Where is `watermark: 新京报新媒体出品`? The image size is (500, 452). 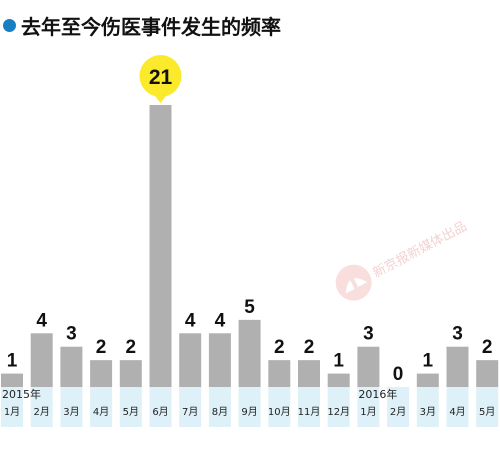
watermark: 新京报新媒体出品 is located at coordinates (401, 258).